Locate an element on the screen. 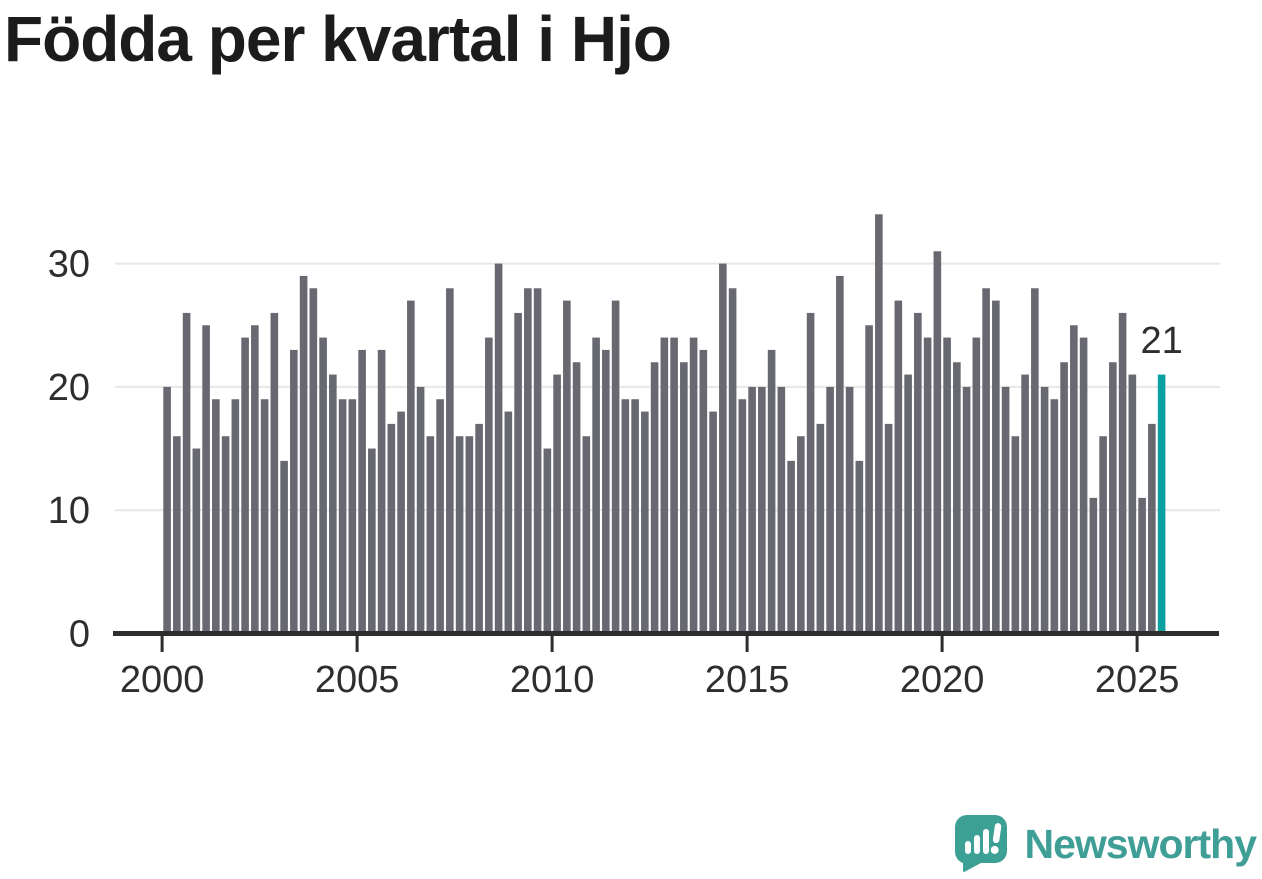  x-tick-label: 2015 is located at coordinates (747, 680).